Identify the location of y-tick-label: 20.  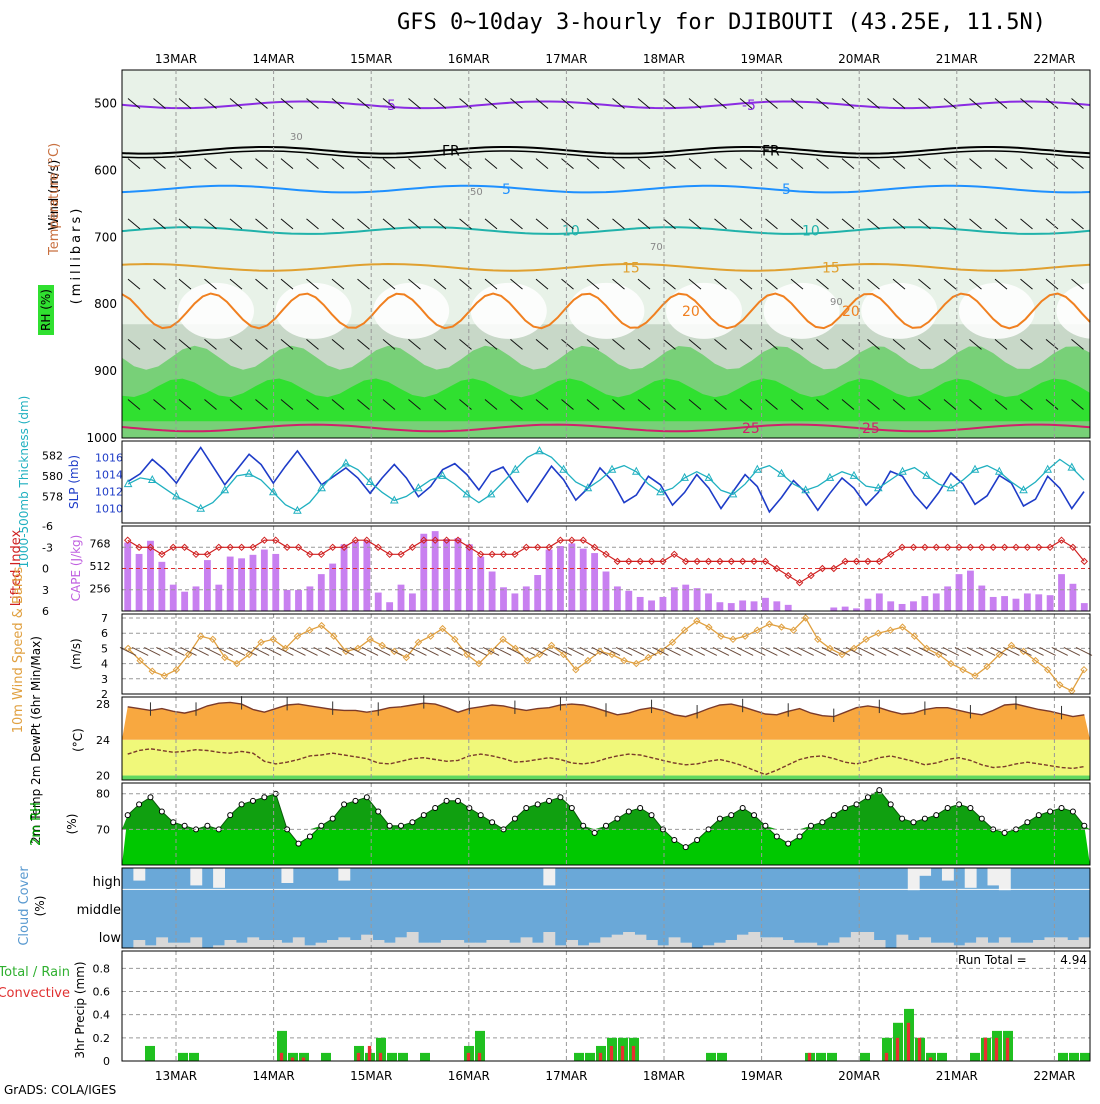
(103, 776).